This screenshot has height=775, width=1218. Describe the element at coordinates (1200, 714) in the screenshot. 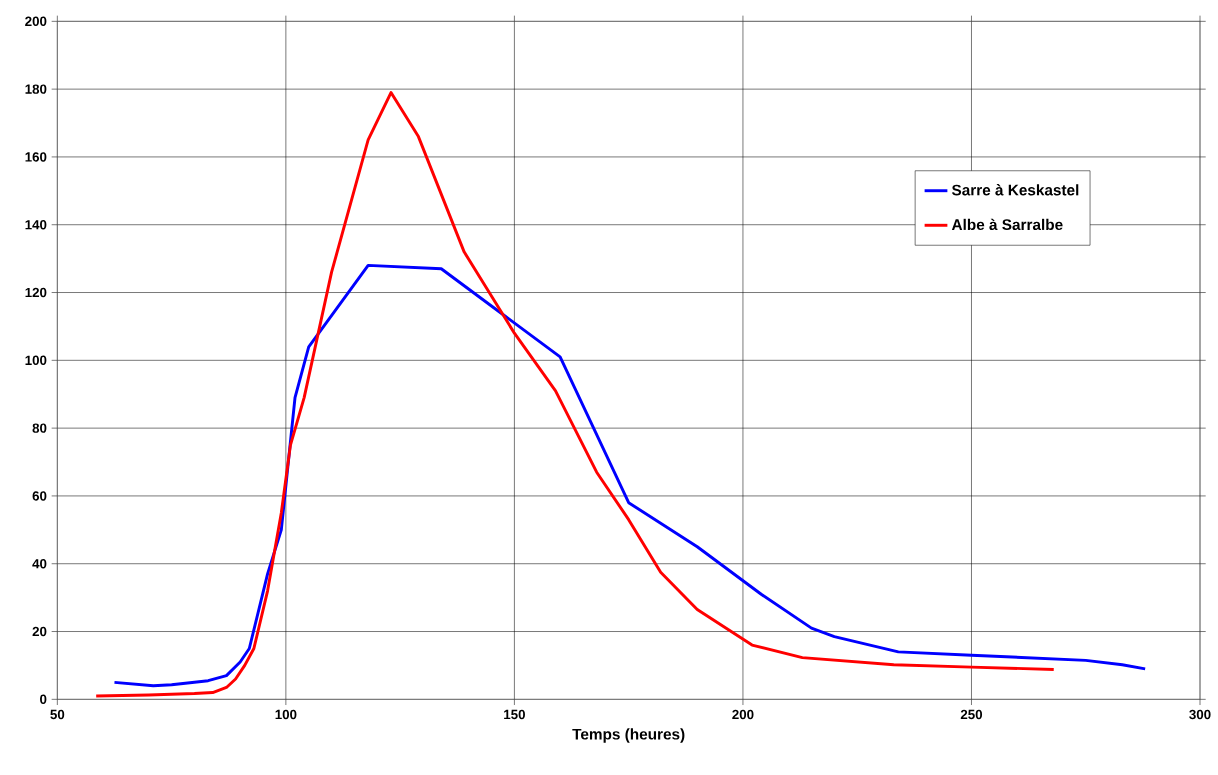

I see `x-tick-label: 300` at that location.